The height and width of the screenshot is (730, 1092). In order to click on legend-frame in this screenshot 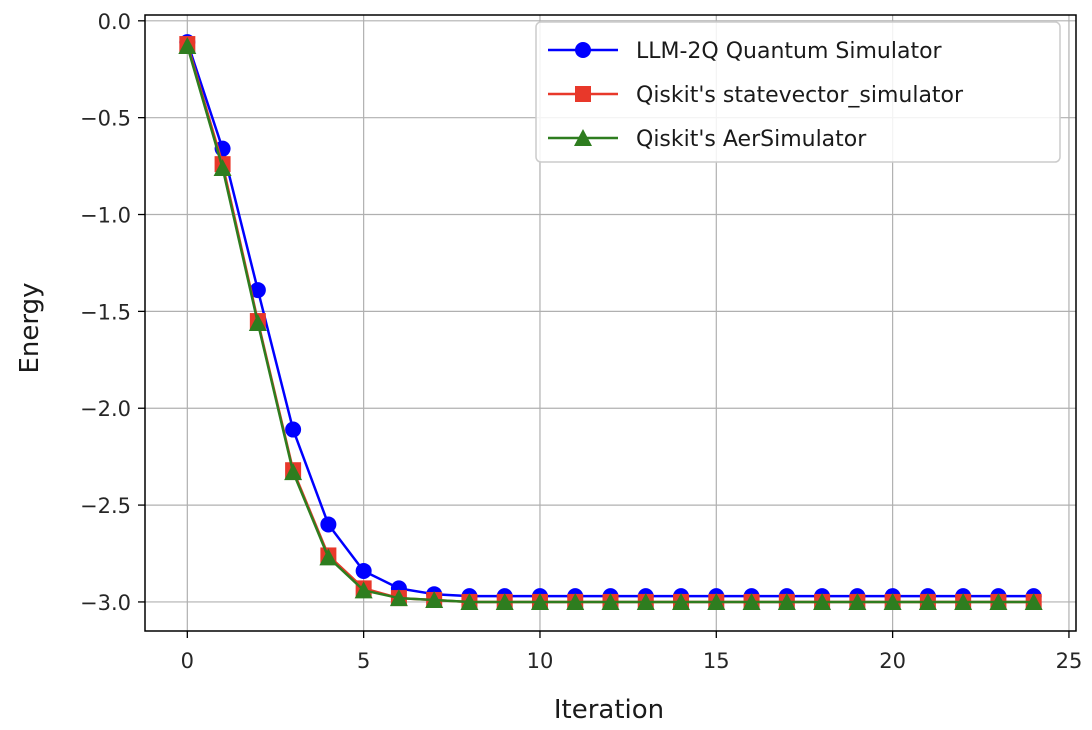, I will do `click(798, 92)`.